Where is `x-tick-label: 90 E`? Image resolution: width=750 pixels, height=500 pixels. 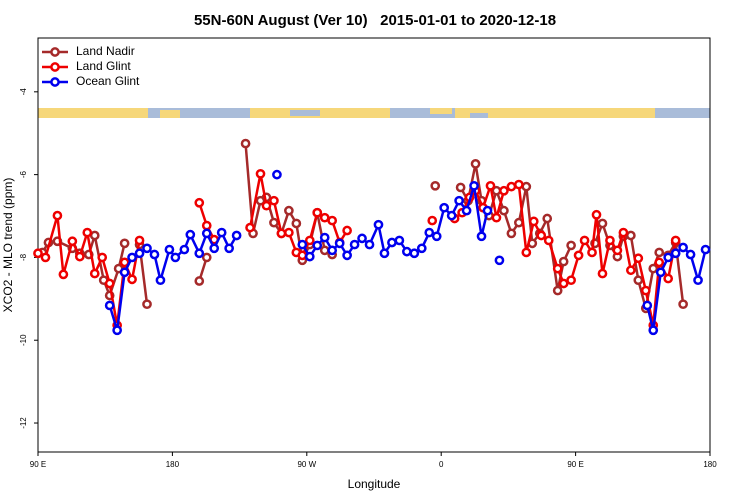 x-tick-label: 90 E is located at coordinates (575, 464).